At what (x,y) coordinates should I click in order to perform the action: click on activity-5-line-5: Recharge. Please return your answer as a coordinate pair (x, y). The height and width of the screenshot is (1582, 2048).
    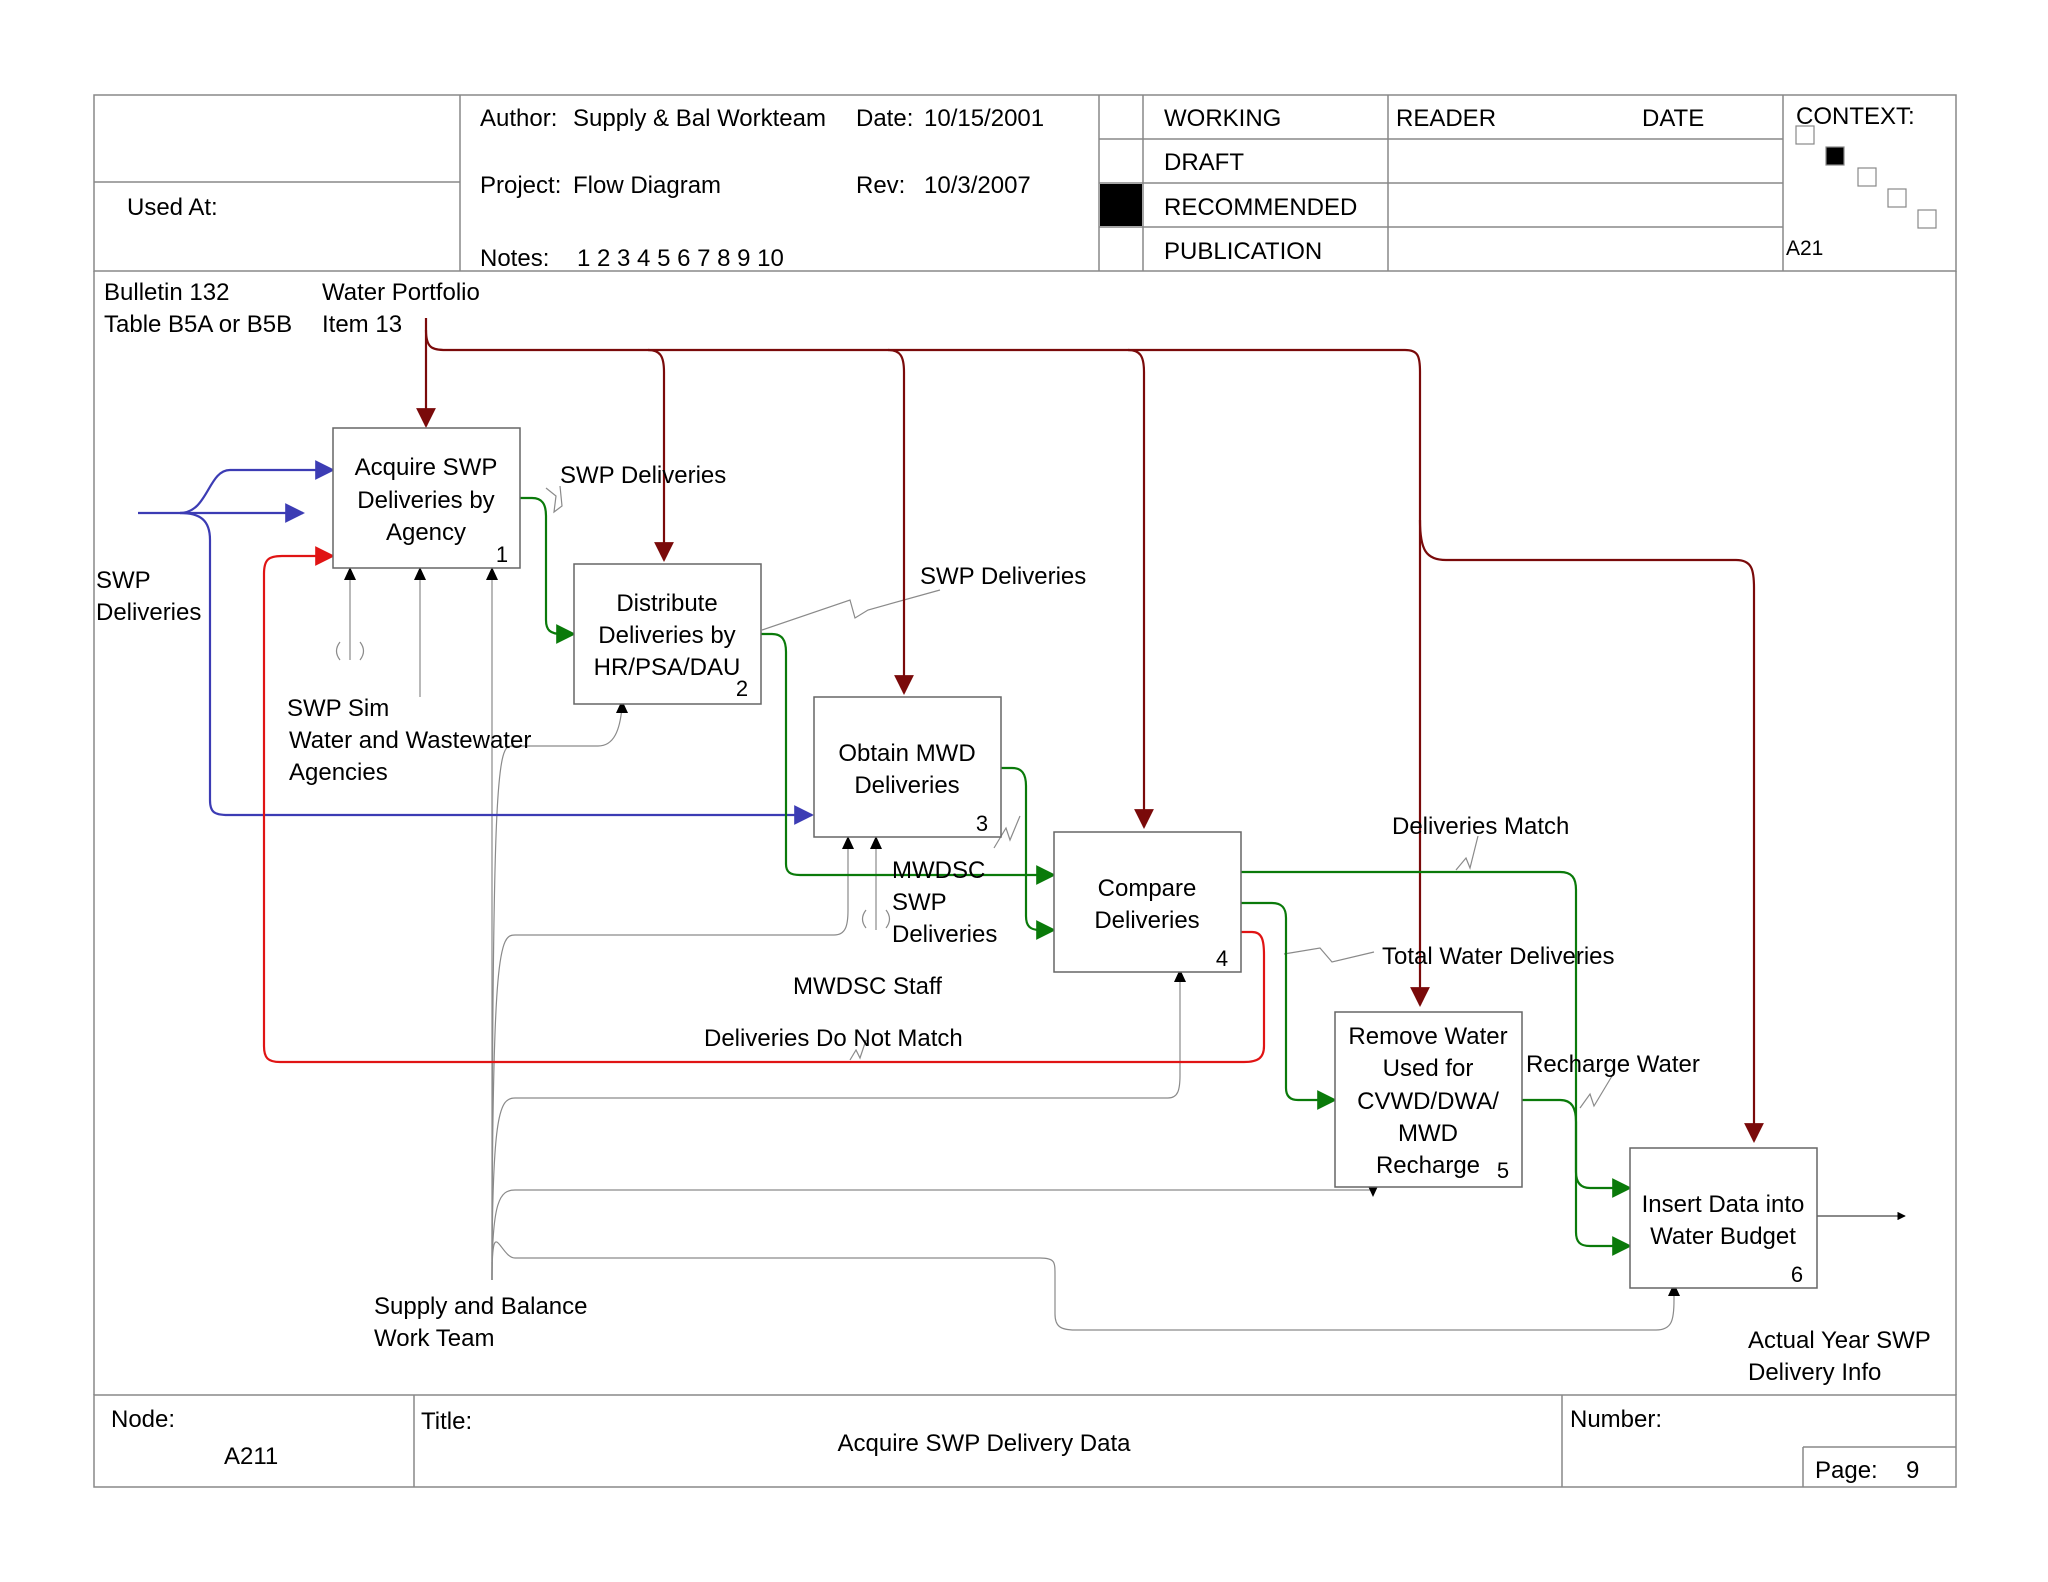
    Looking at the image, I should click on (1428, 1165).